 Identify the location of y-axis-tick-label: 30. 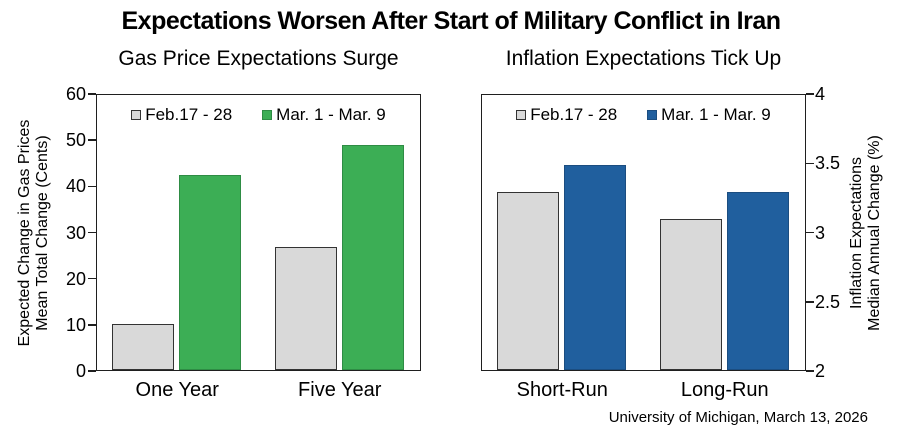
(75, 232).